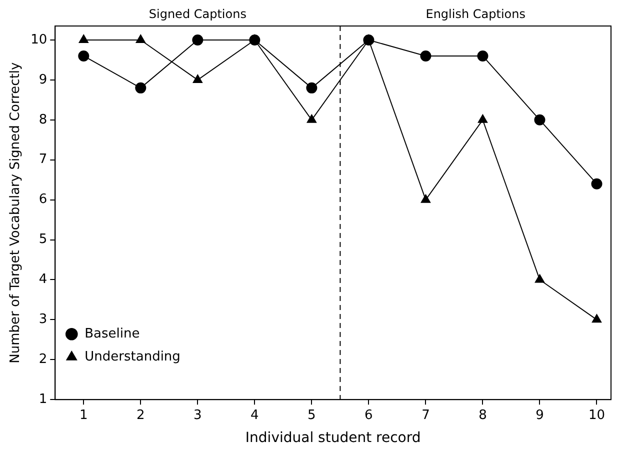 Image resolution: width=617 pixels, height=453 pixels. Describe the element at coordinates (43, 280) in the screenshot. I see `y-tick-label: 4` at that location.